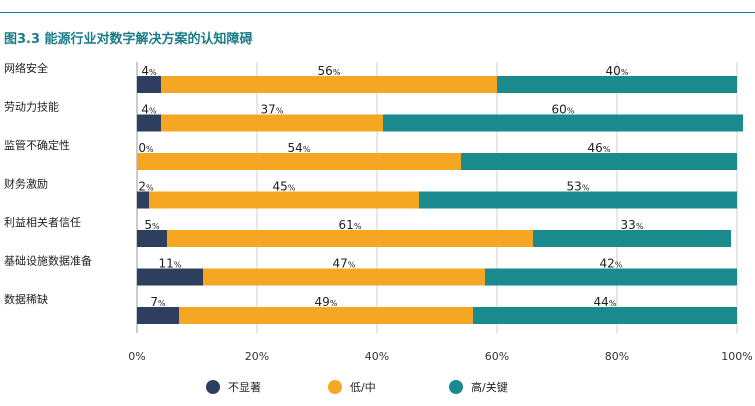 Image resolution: width=755 pixels, height=406 pixels. What do you see at coordinates (326, 302) in the screenshot?
I see `data-label: 49%` at bounding box center [326, 302].